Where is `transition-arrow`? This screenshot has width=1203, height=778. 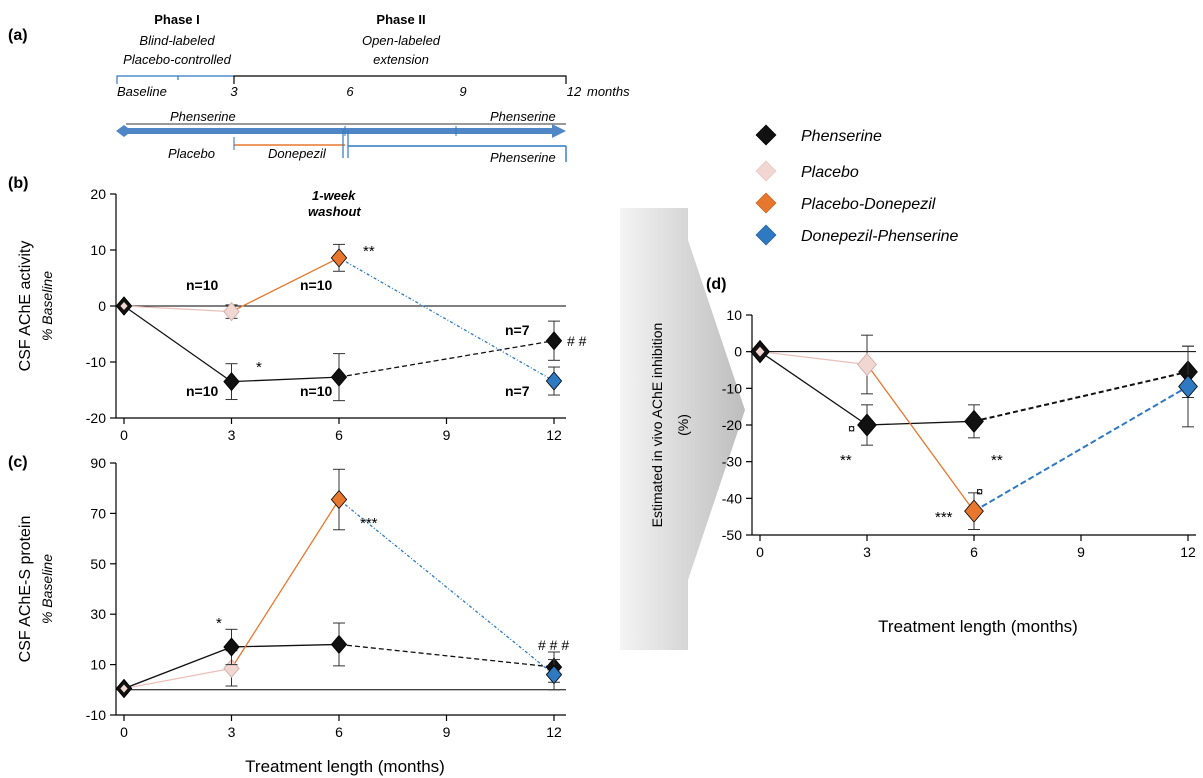
transition-arrow is located at coordinates (682, 429).